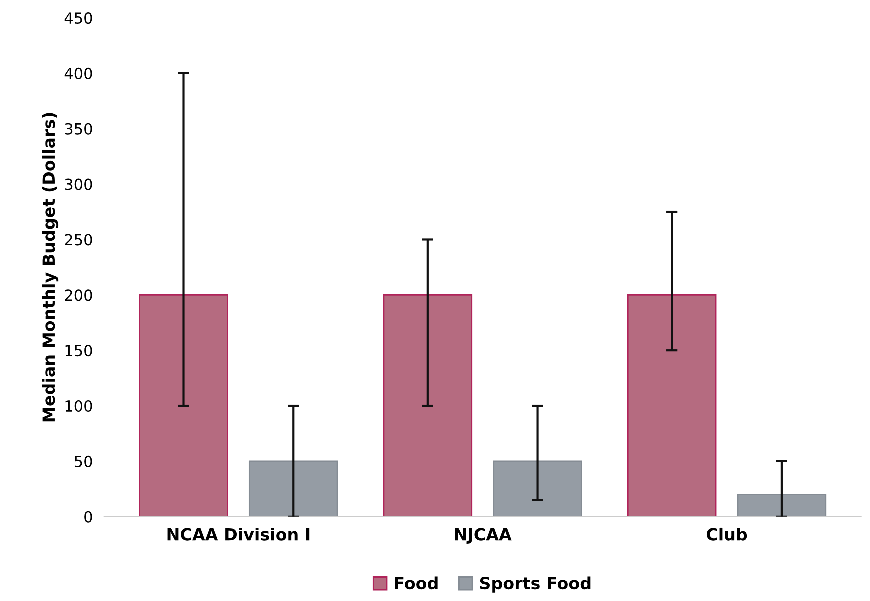  I want to click on y-tick-label: 400, so click(78, 74).